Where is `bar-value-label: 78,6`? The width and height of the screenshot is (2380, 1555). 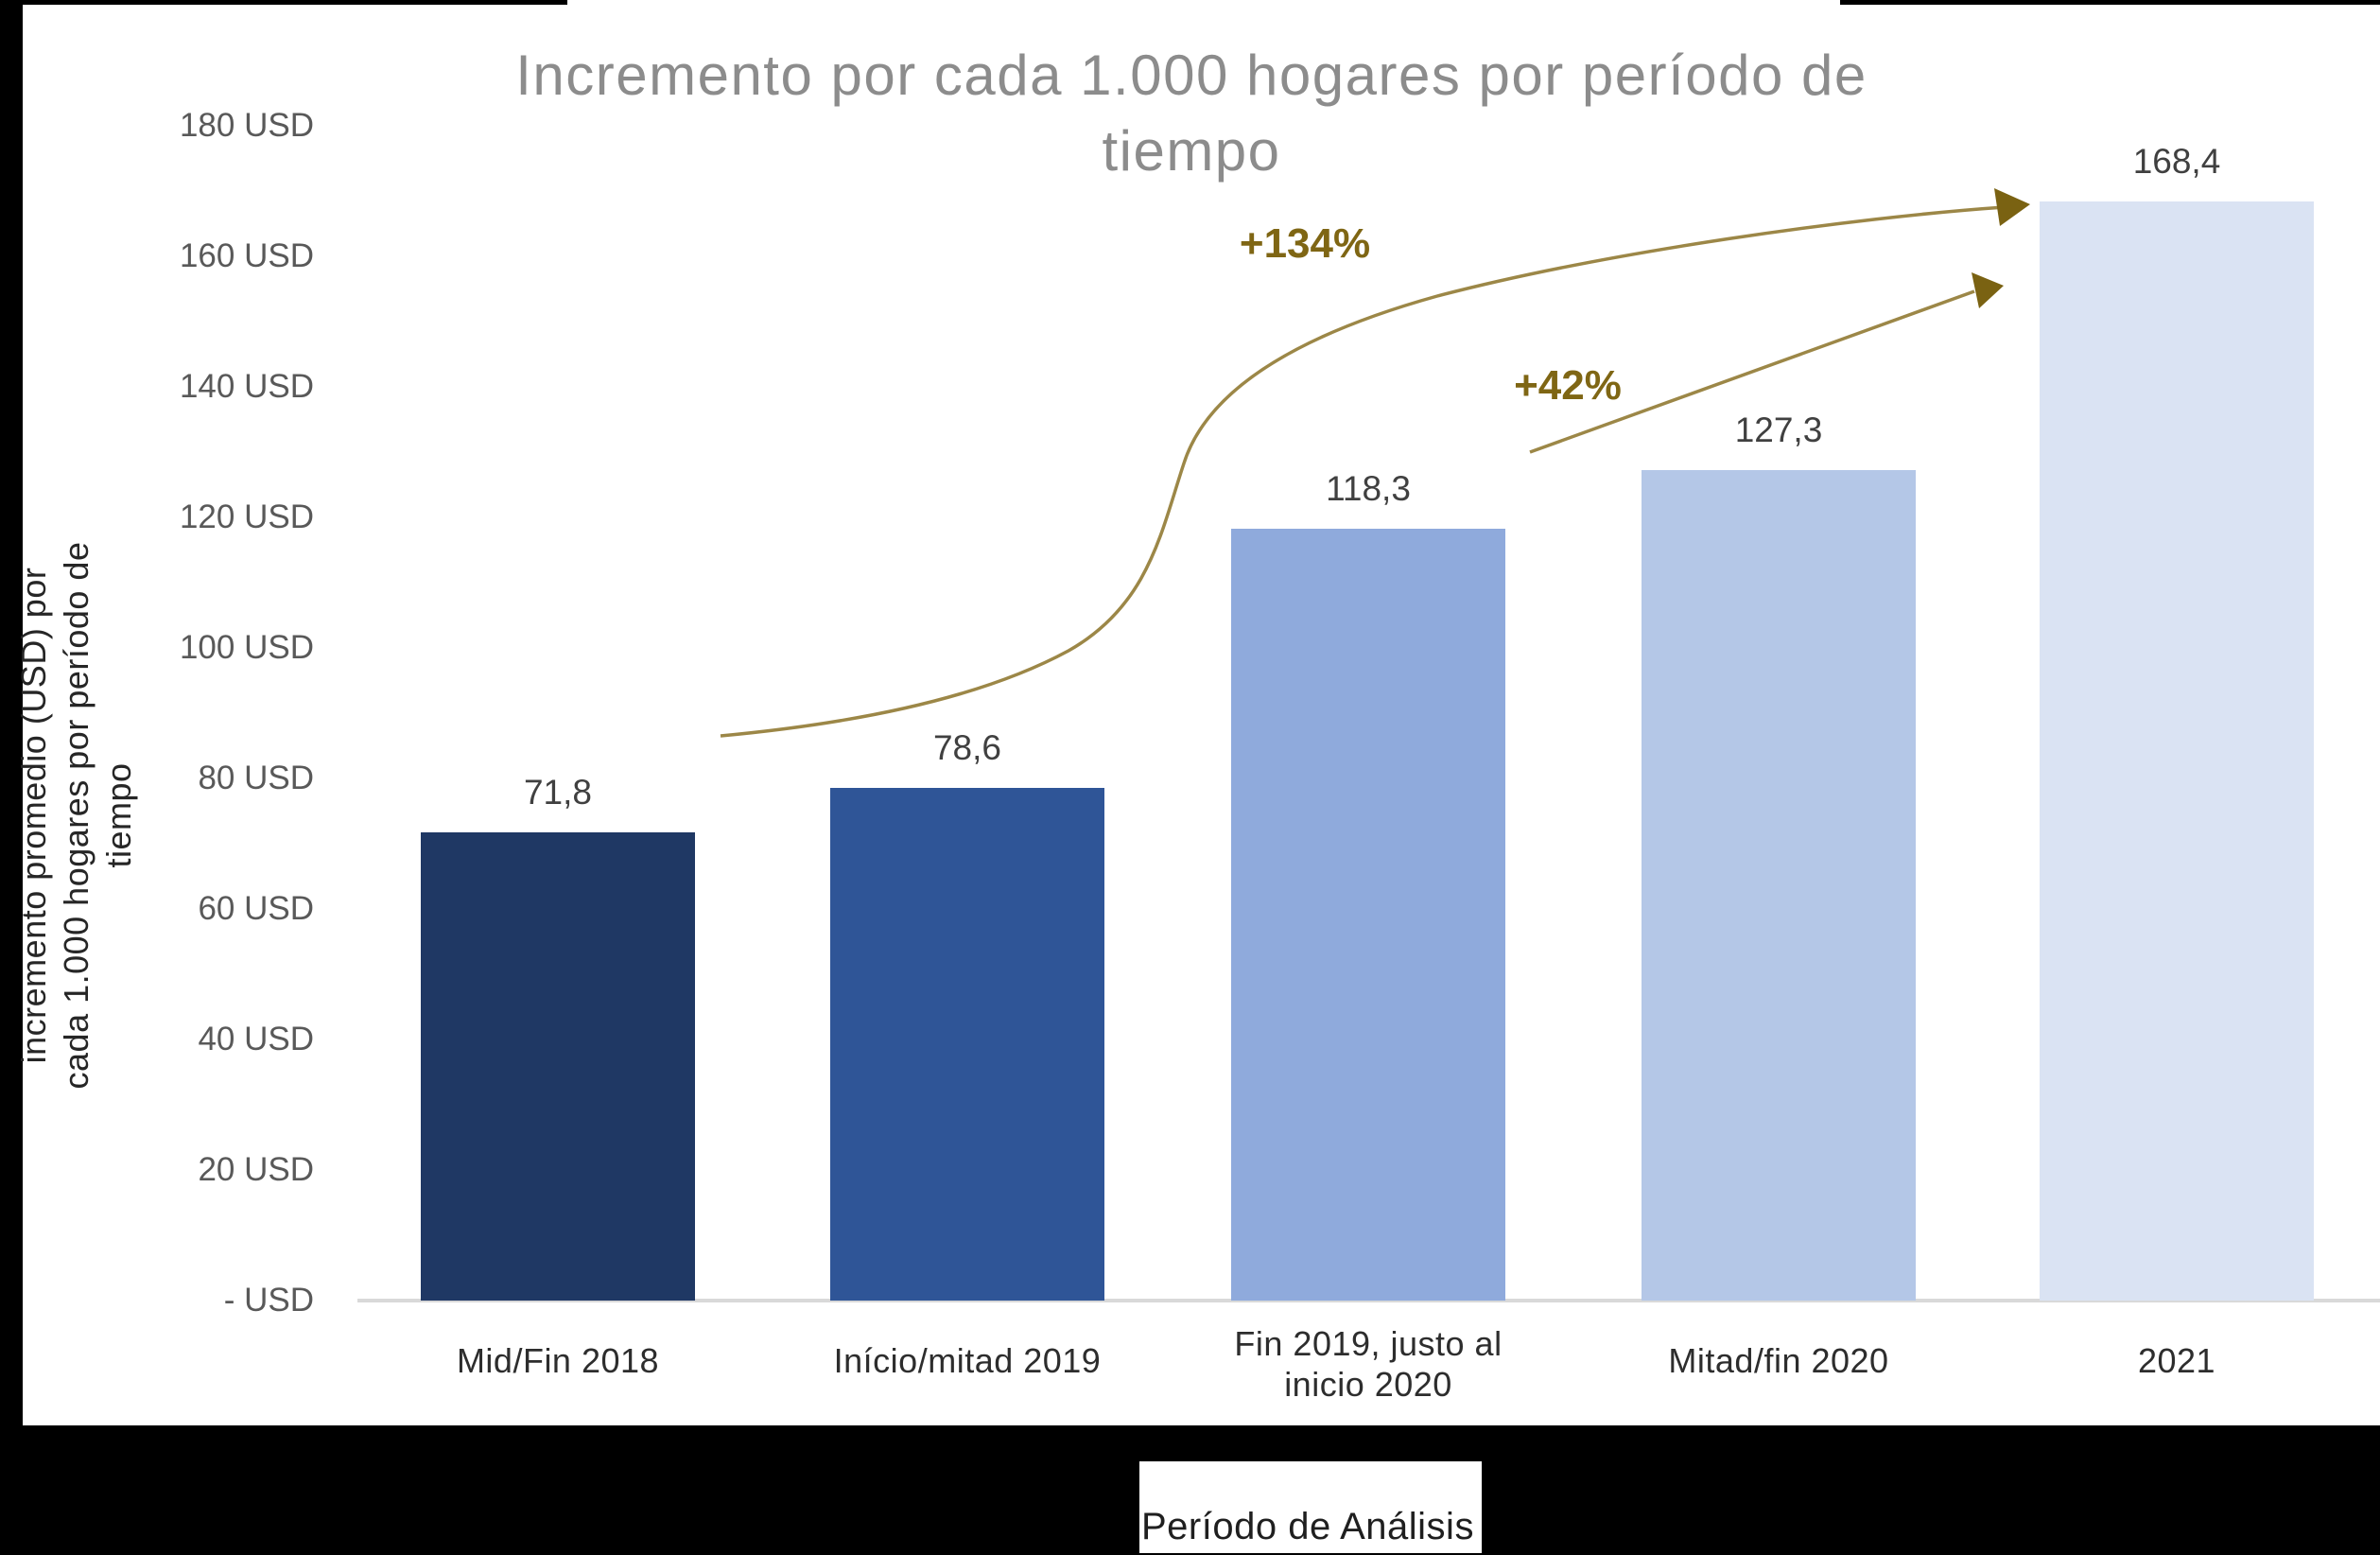
bar-value-label: 78,6 is located at coordinates (966, 747).